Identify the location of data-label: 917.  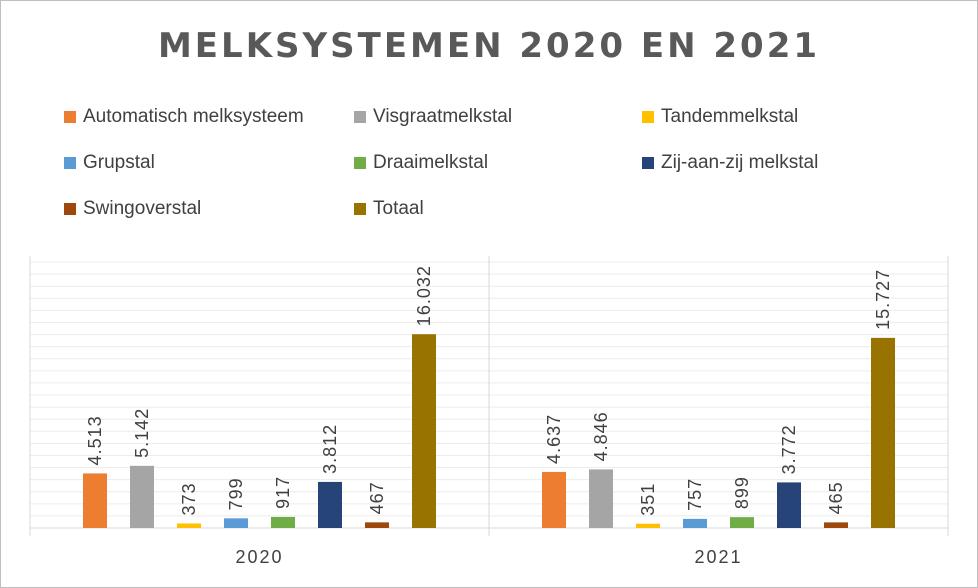
(283, 492).